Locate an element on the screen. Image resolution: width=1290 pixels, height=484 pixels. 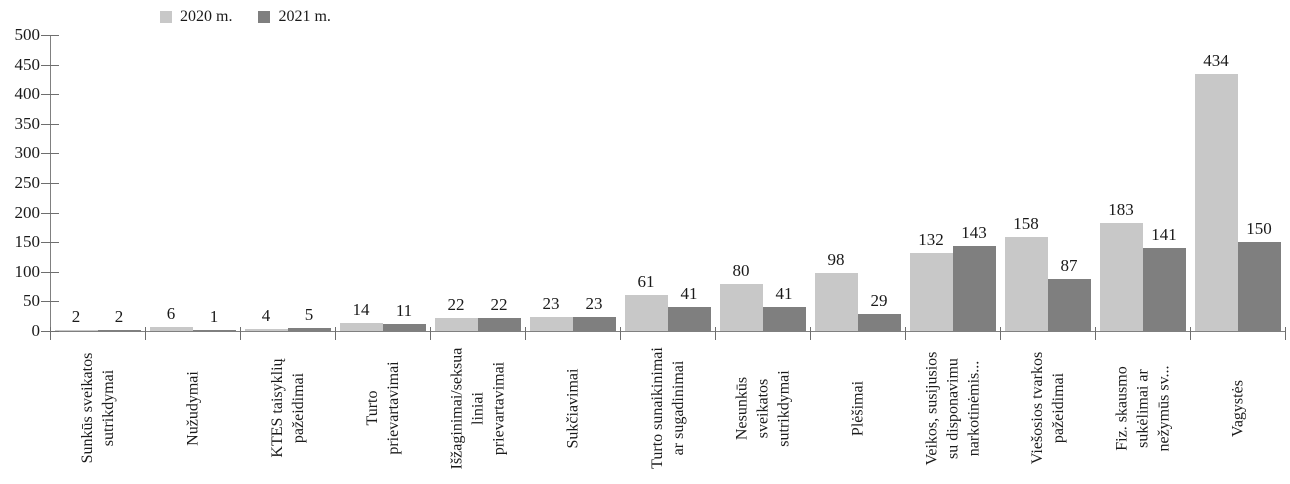
category-label-line: sveikatos is located at coordinates (762, 408).